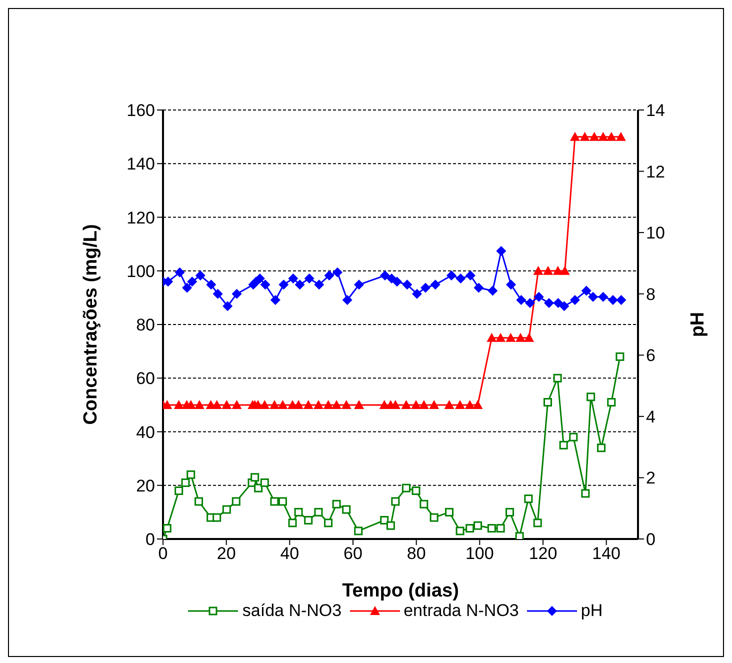 The image size is (732, 663). I want to click on y2-tick-label: 4, so click(651, 416).